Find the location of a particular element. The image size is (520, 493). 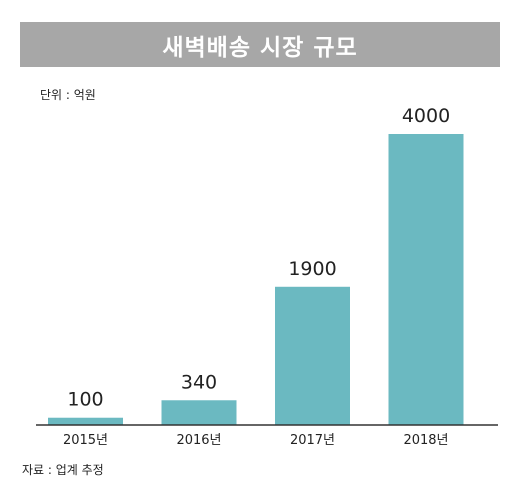

x-tick-label-1: 2016년 is located at coordinates (198, 440).